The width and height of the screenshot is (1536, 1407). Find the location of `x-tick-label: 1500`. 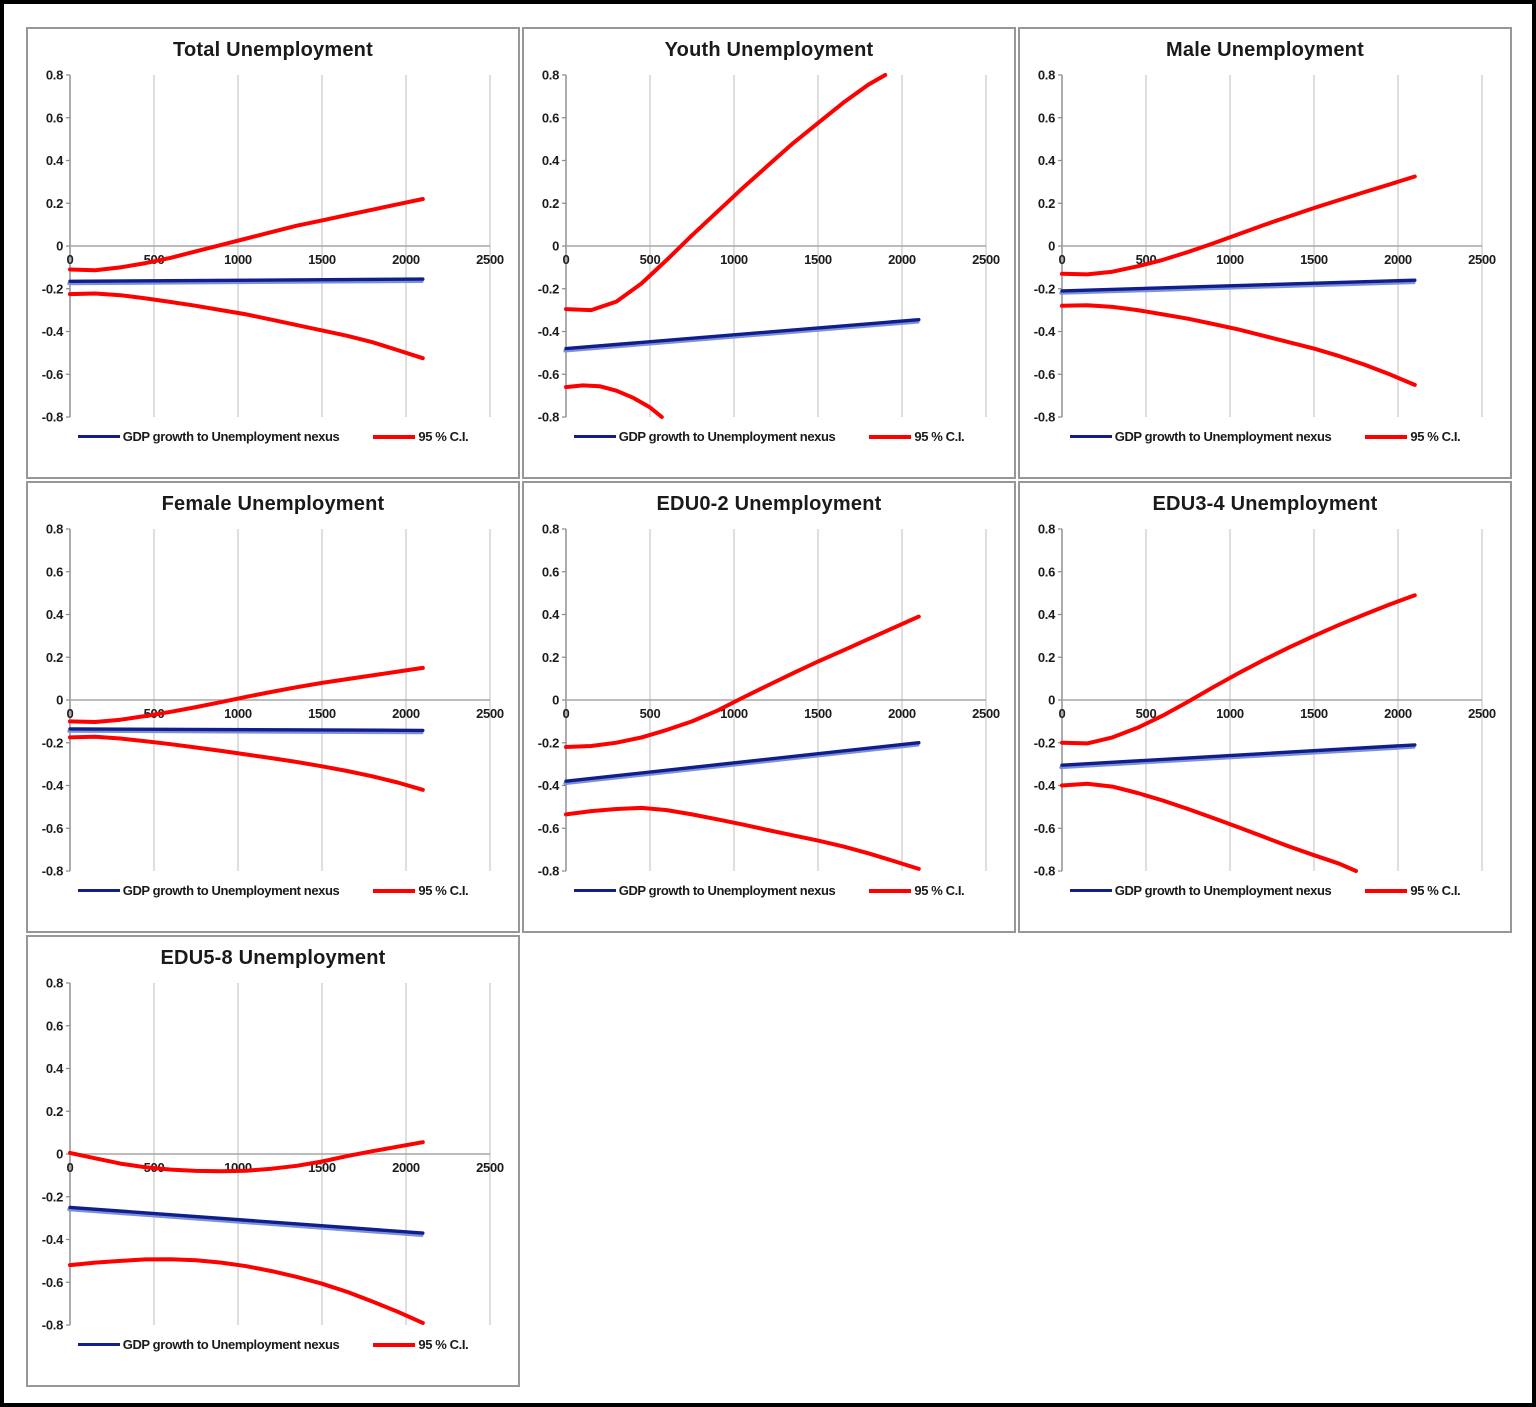

x-tick-label: 1500 is located at coordinates (322, 259).